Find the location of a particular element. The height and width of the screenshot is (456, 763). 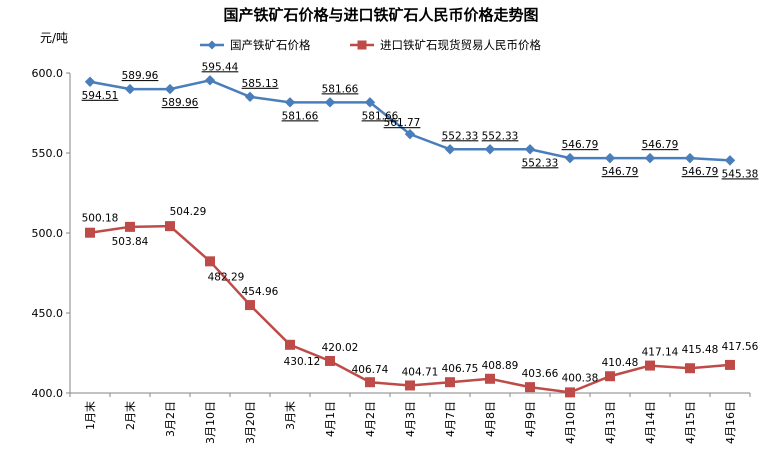

y-tick-label: 450.0 is located at coordinates (48, 313).